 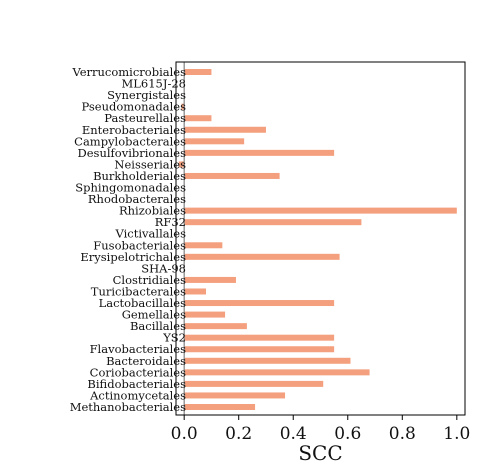 I want to click on category-label: Bacteroidales, so click(x=146, y=361).